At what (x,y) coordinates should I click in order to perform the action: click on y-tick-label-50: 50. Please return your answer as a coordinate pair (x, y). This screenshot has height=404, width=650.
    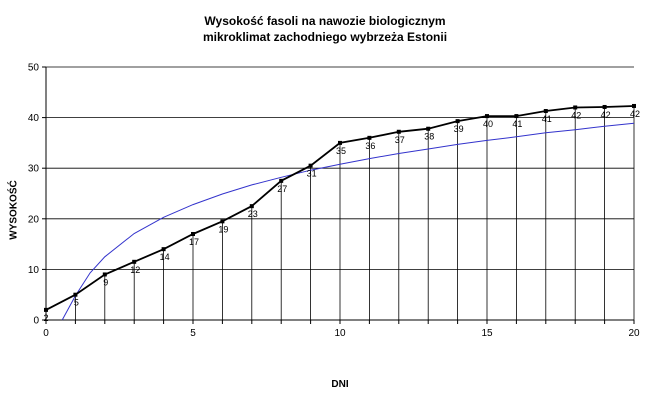
    Looking at the image, I should click on (34, 68).